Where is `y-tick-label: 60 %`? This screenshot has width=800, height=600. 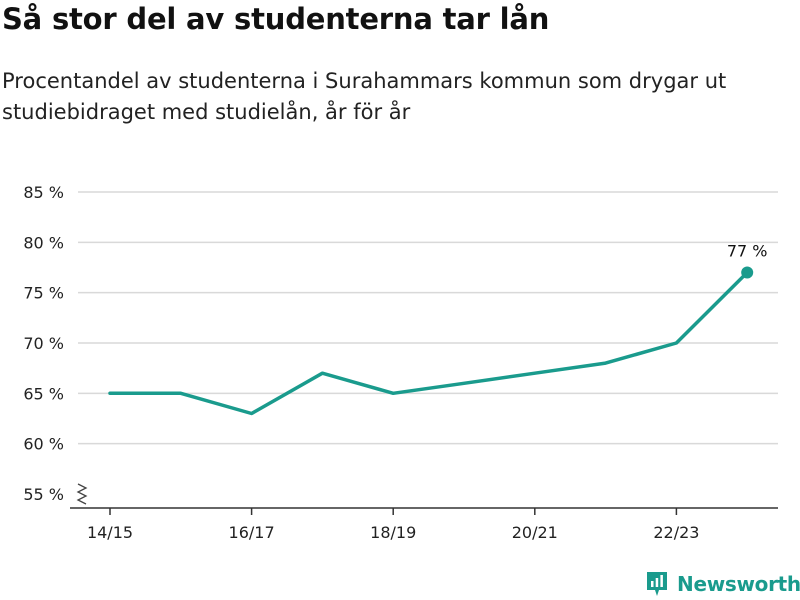
y-tick-label: 60 % is located at coordinates (43, 444).